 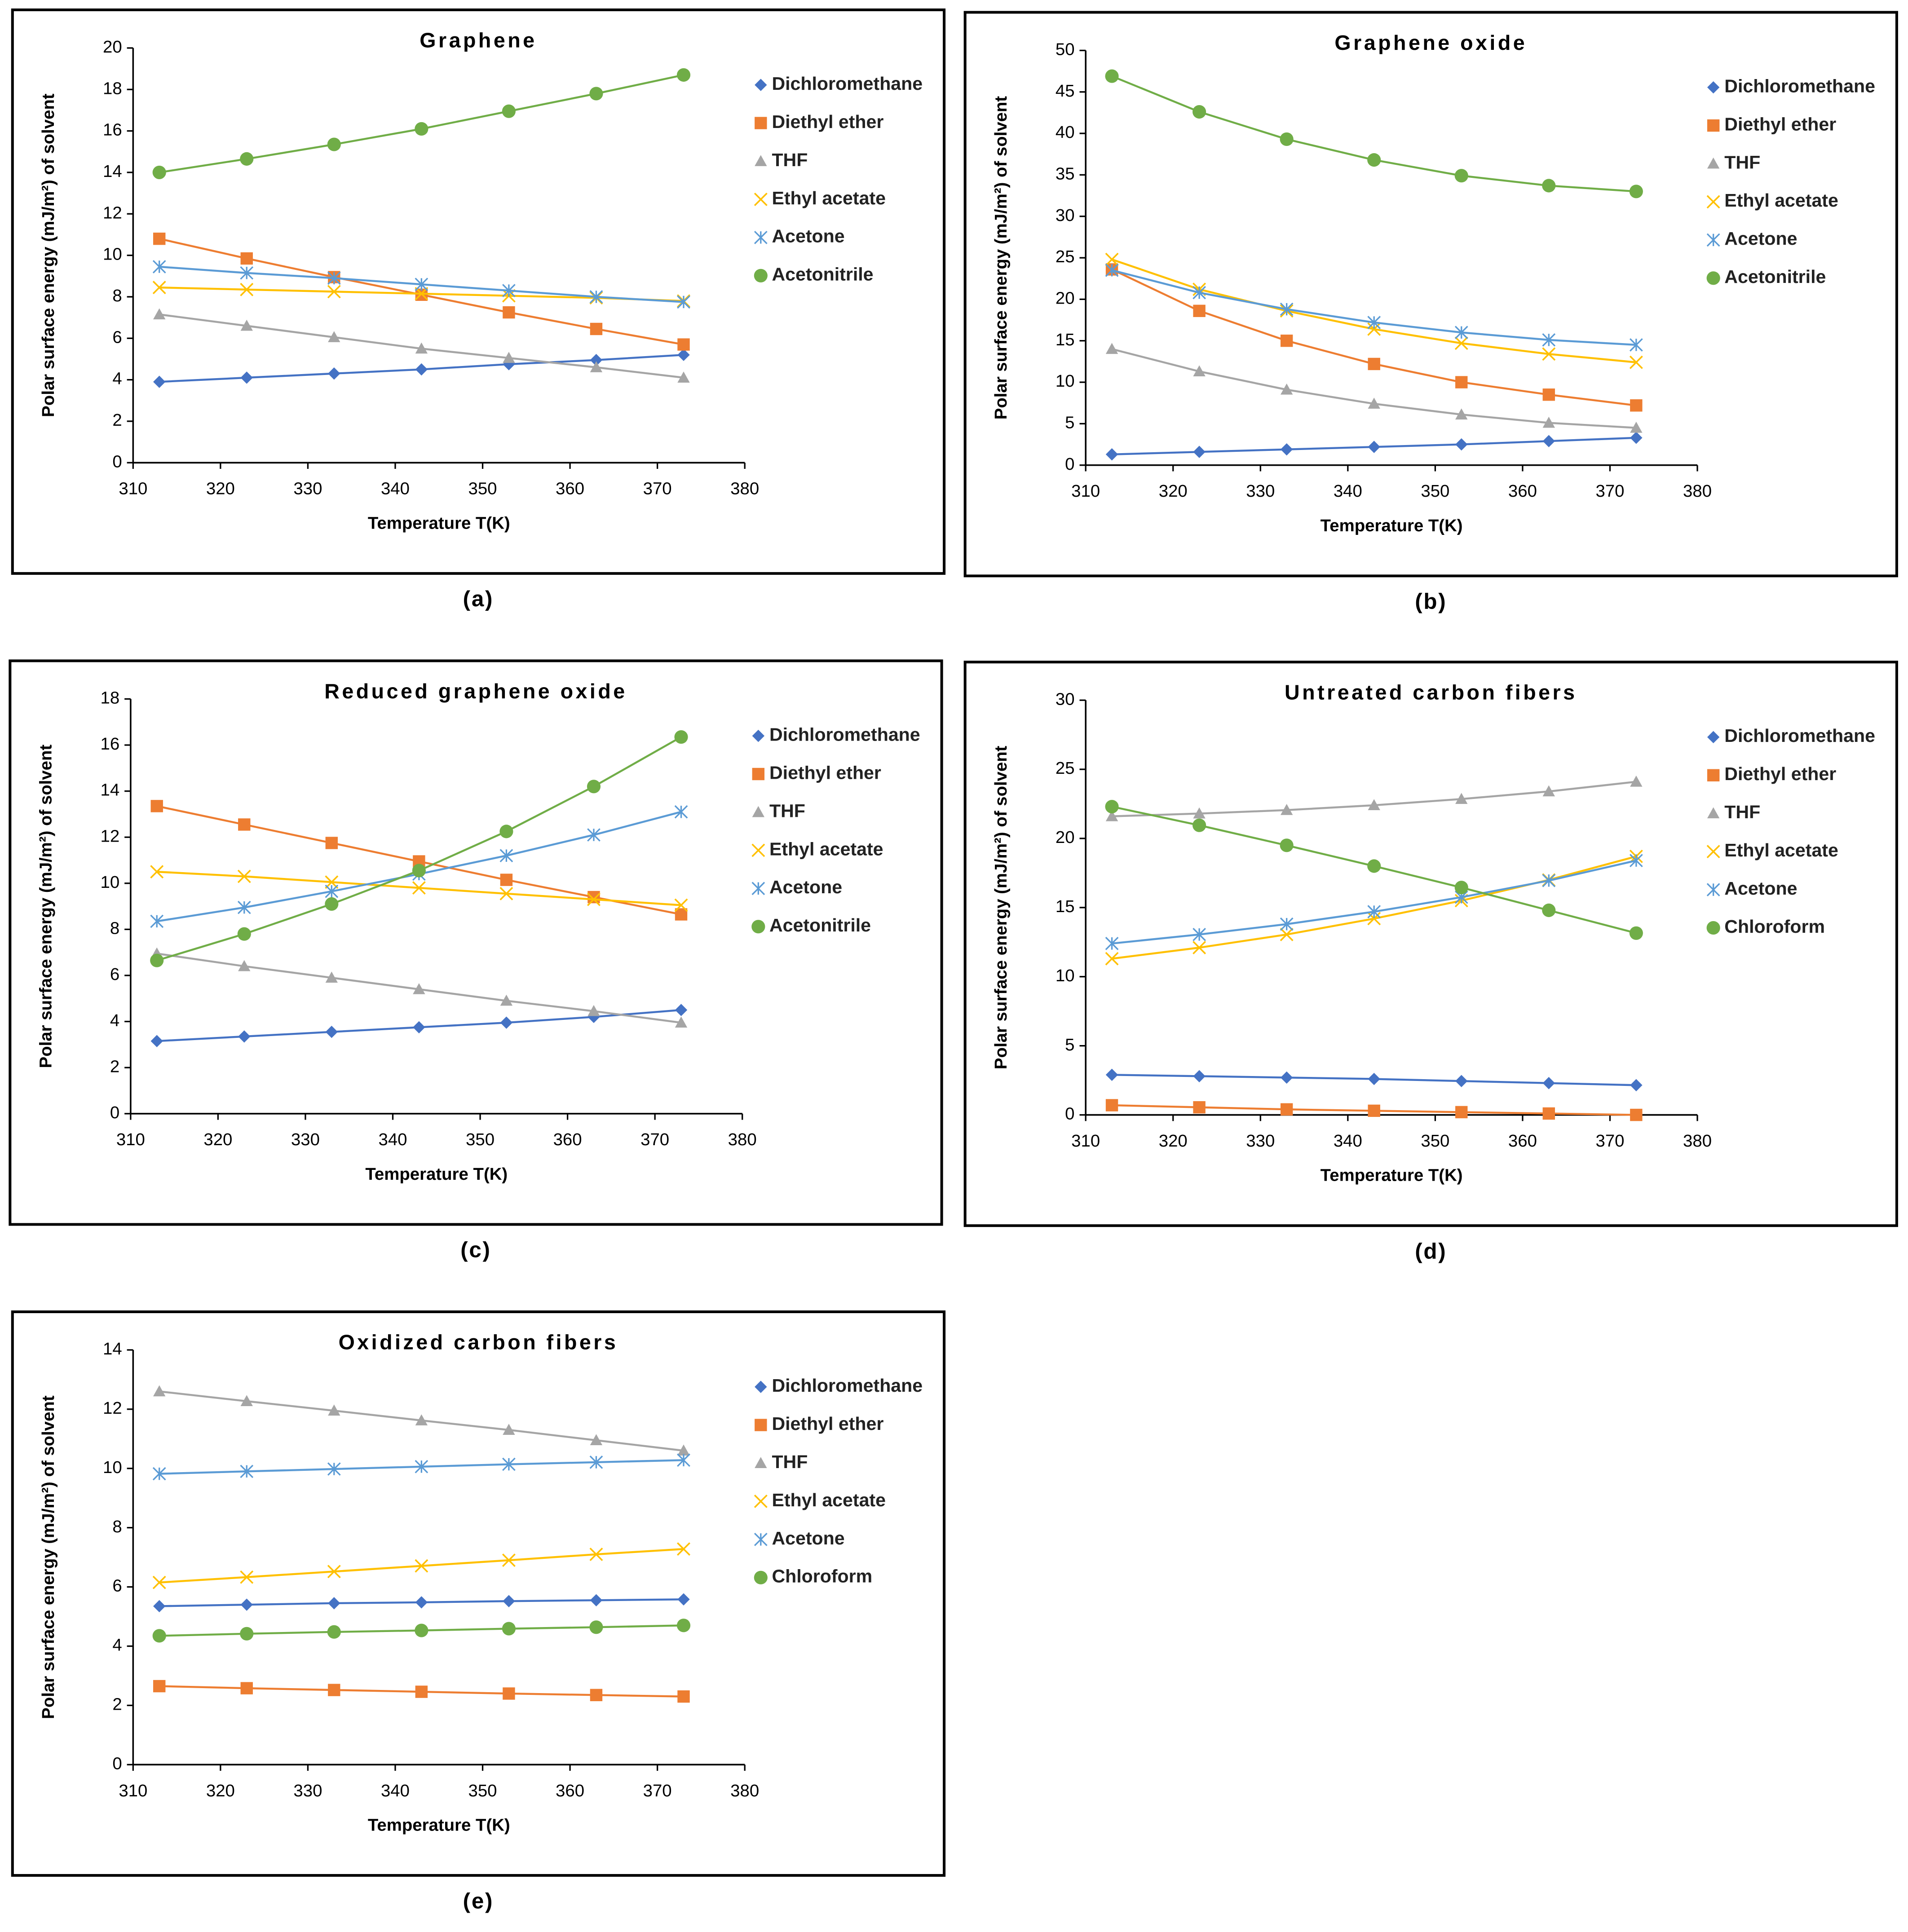 What do you see at coordinates (658, 488) in the screenshot?
I see `x-tick-label: 370` at bounding box center [658, 488].